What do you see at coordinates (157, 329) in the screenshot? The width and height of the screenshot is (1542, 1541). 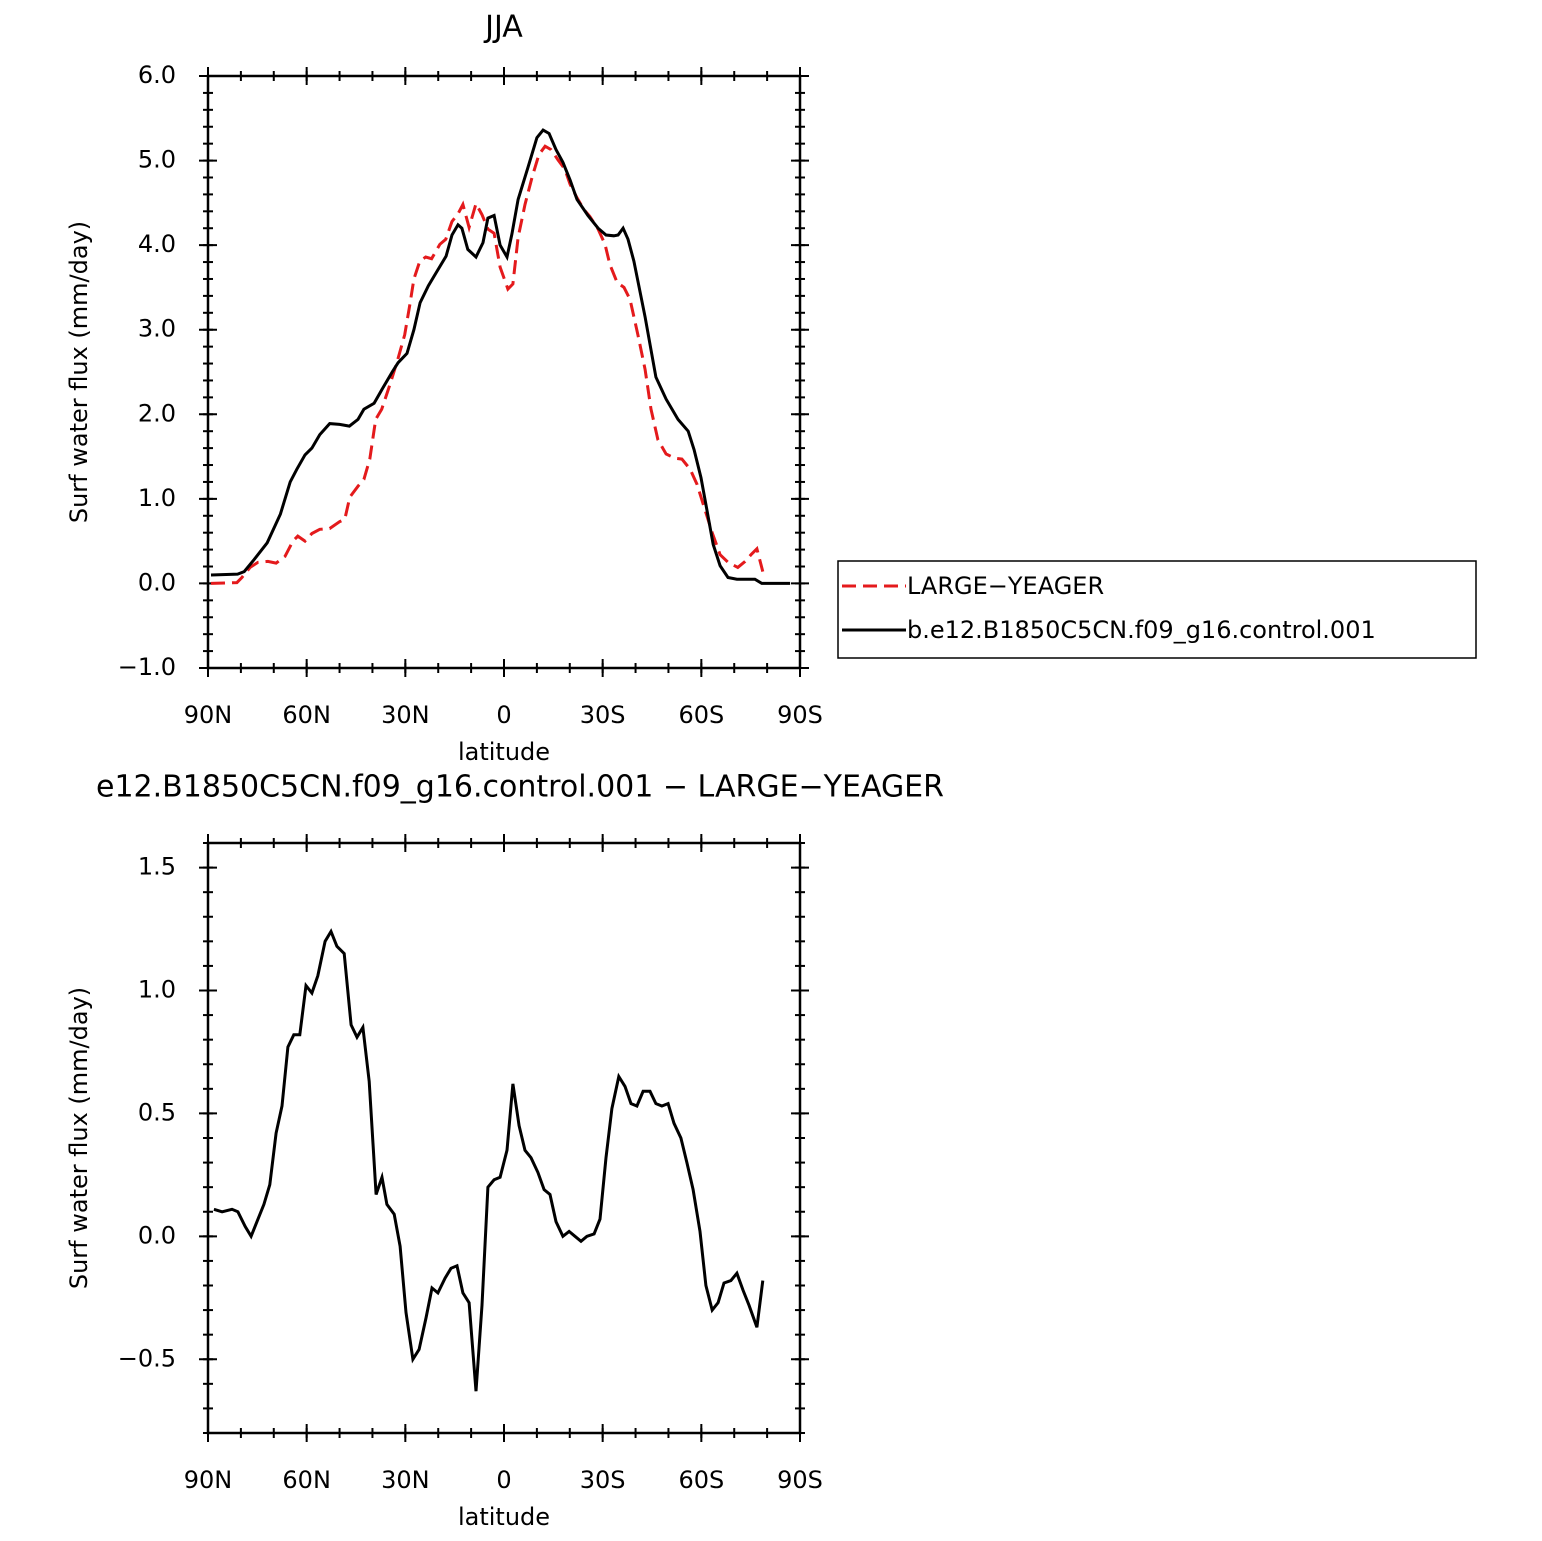 I see `y-tick-label: 3.0` at bounding box center [157, 329].